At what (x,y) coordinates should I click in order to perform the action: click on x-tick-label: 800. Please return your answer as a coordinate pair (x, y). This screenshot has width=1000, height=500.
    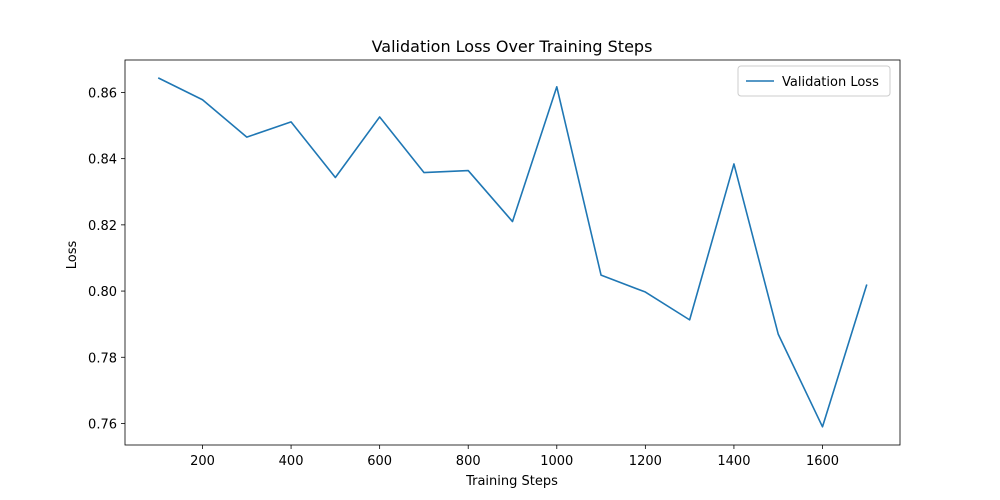
    Looking at the image, I should click on (468, 461).